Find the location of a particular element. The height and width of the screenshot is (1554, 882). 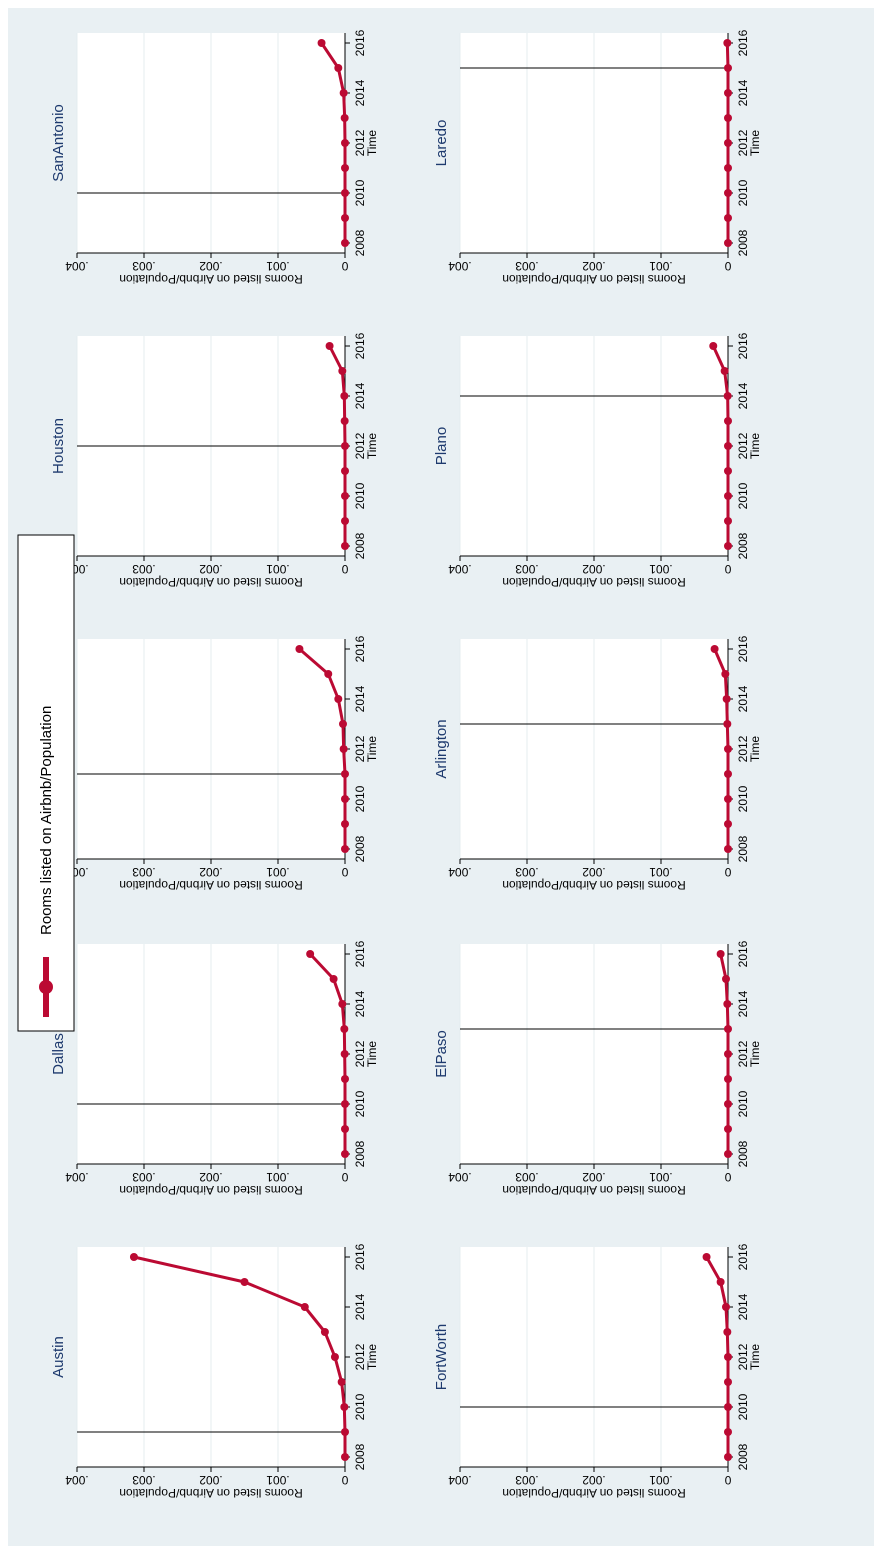

x-tick-label: 2014 is located at coordinates (743, 698).